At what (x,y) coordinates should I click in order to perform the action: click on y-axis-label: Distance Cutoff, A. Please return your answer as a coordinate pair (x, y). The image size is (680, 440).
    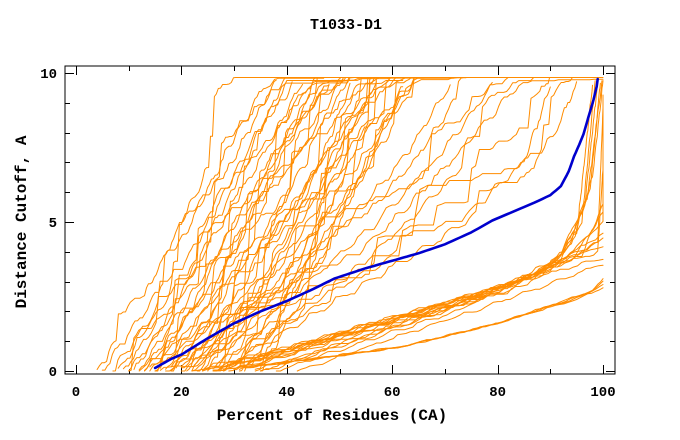
    Looking at the image, I should click on (22, 221).